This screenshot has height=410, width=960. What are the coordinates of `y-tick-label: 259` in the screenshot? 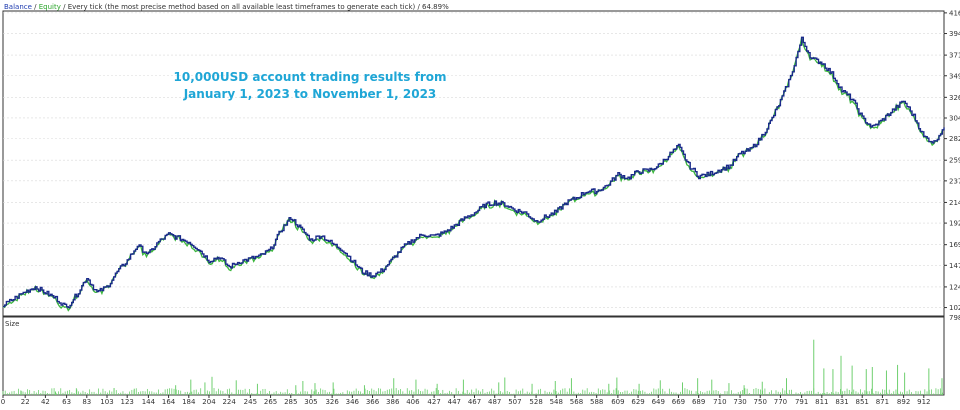 It's located at (954, 161).